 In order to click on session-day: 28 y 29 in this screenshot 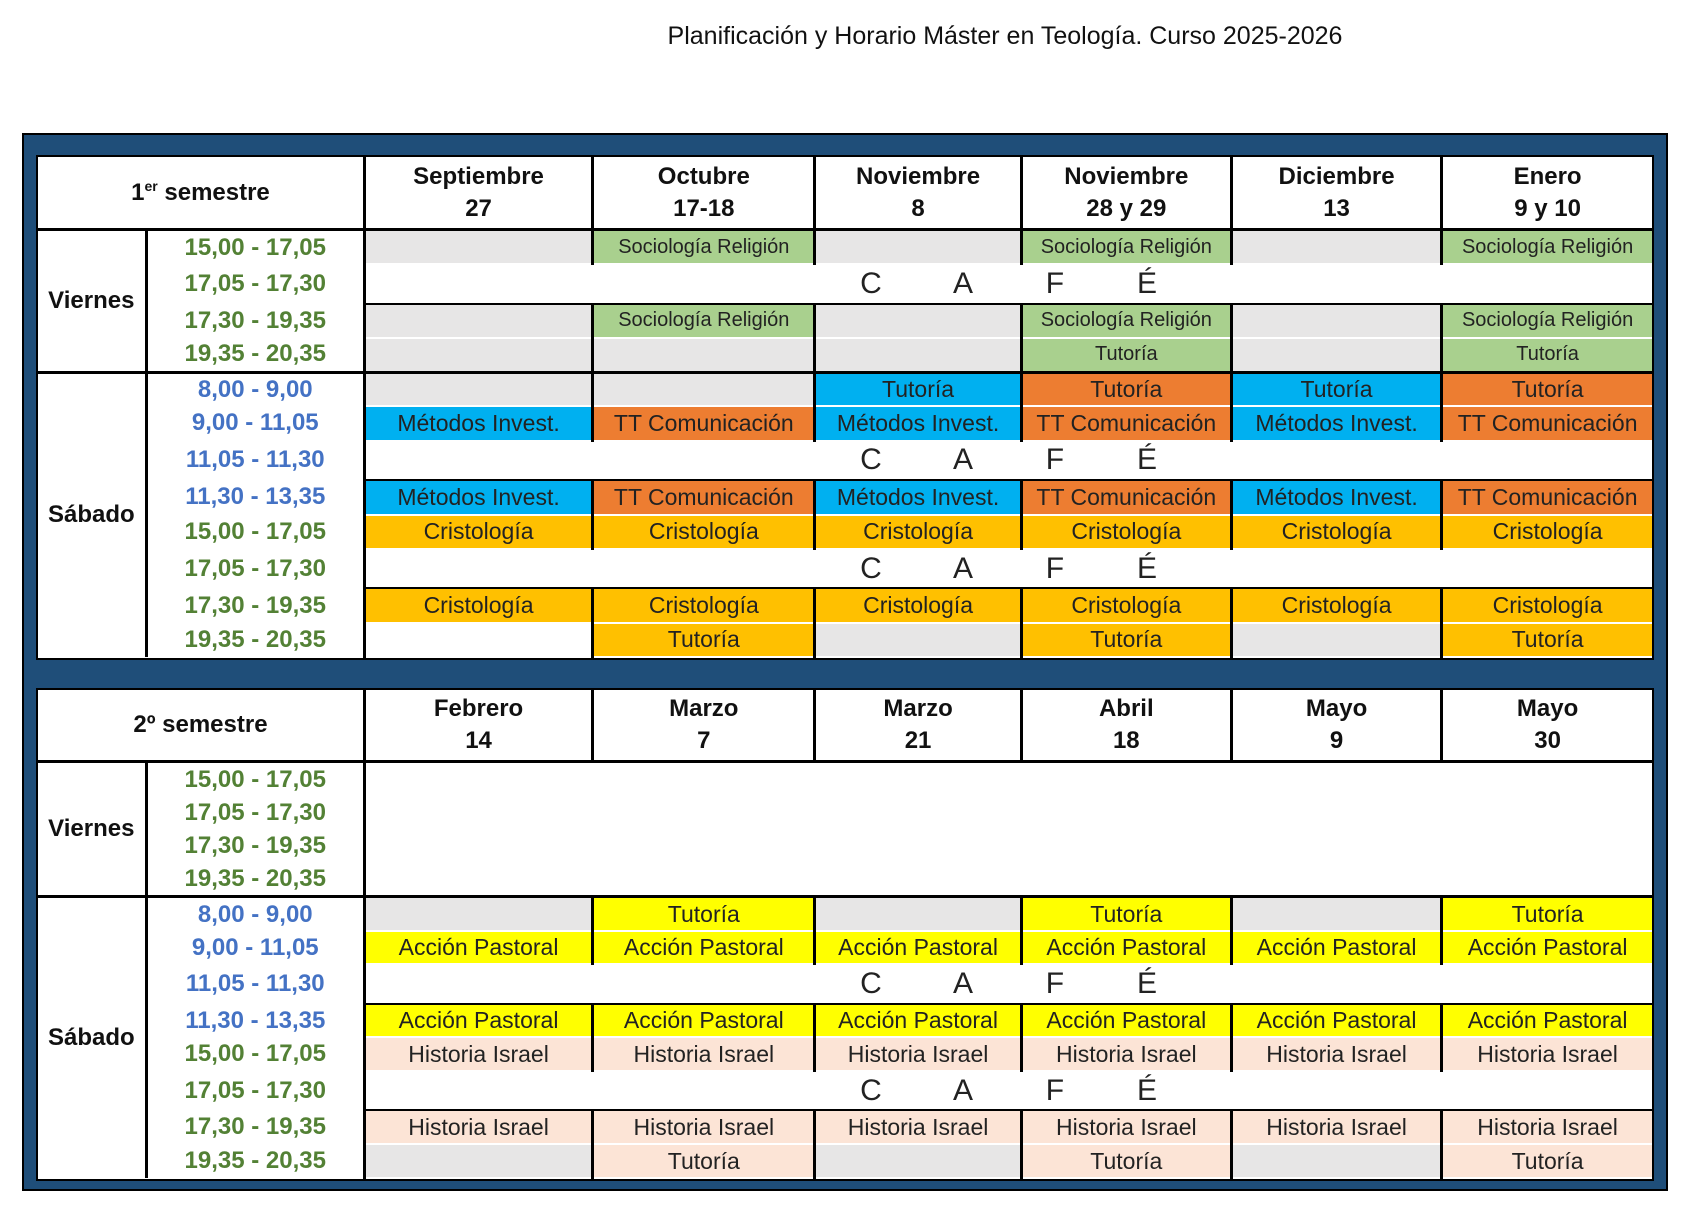, I will do `click(1126, 208)`.